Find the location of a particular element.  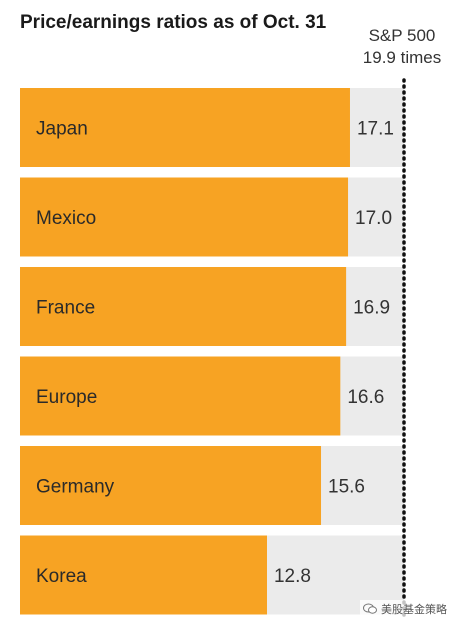

chat-bubble-icon is located at coordinates (370, 608).